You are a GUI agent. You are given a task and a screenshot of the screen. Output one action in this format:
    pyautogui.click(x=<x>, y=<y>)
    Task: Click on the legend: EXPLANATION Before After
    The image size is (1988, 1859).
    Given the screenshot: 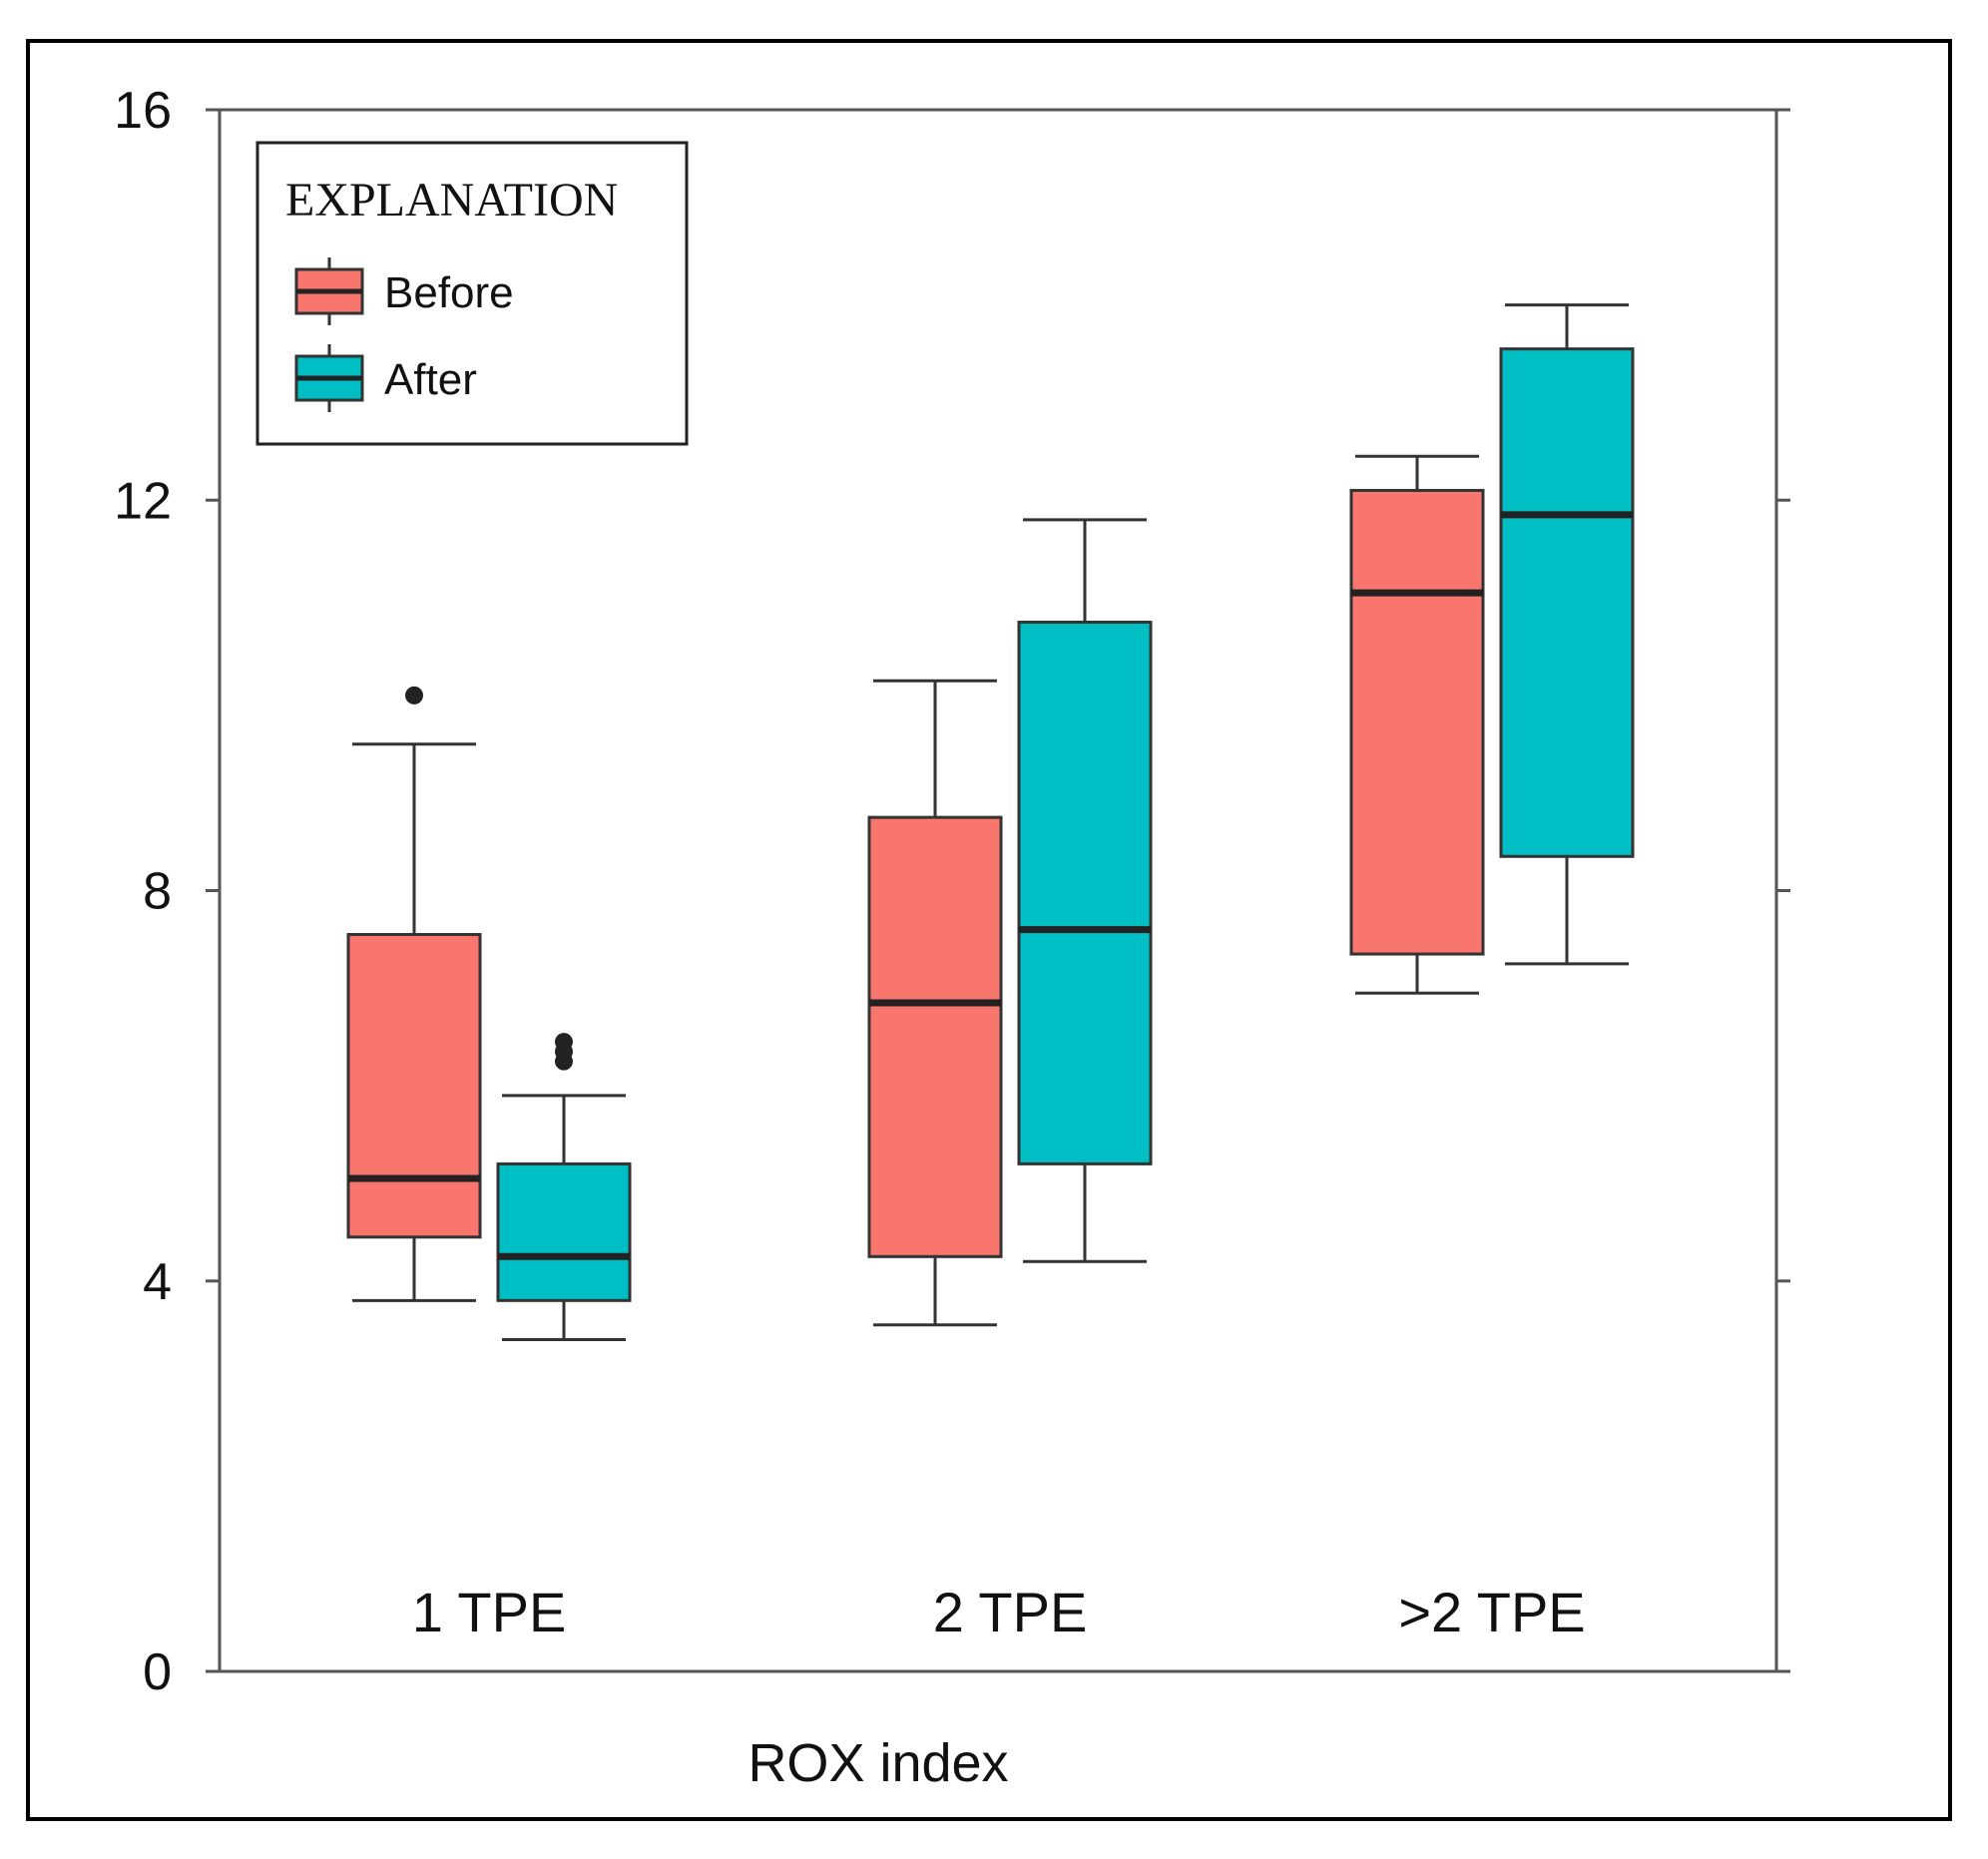 What is the action you would take?
    pyautogui.click(x=472, y=293)
    